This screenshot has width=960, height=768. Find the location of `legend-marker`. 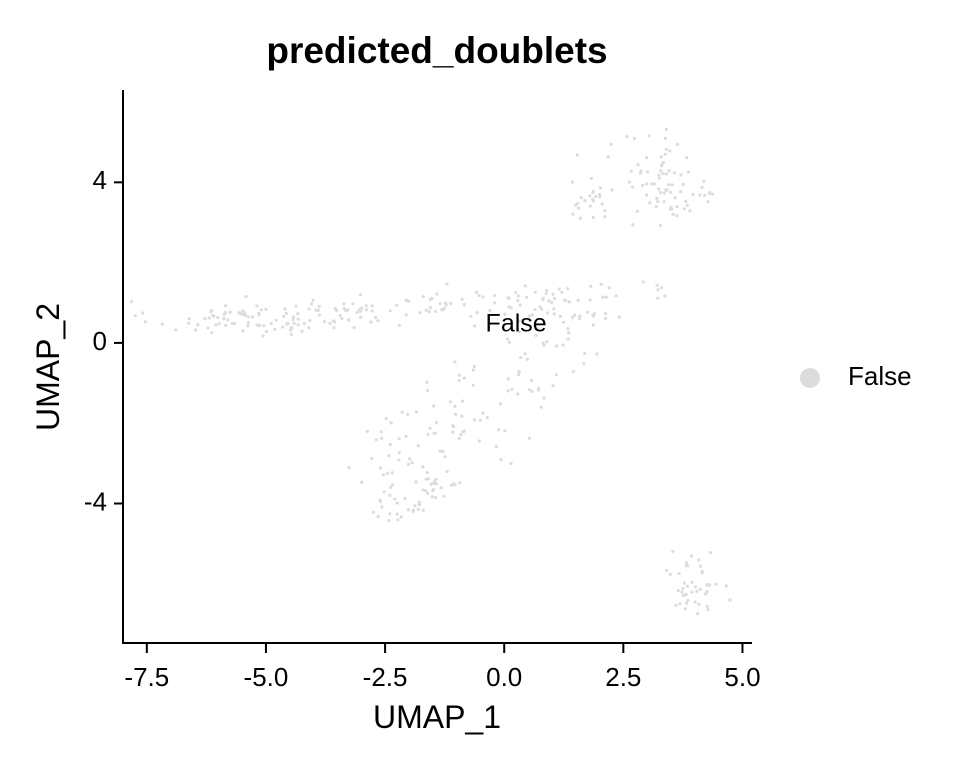

legend-marker is located at coordinates (810, 378).